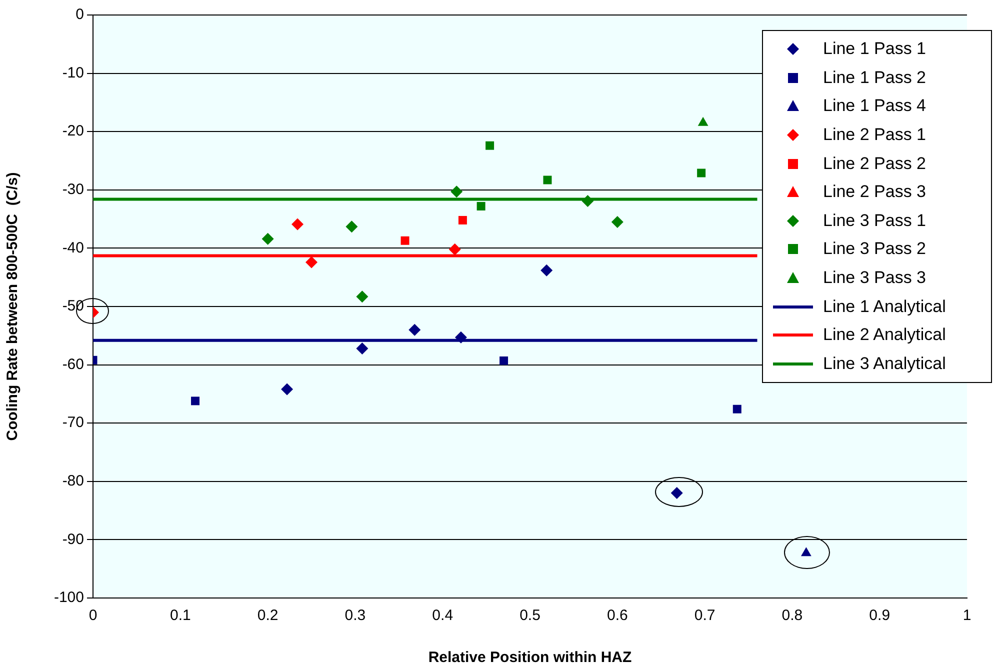  I want to click on legend-label: Line 3 Pass 3, so click(874, 278).